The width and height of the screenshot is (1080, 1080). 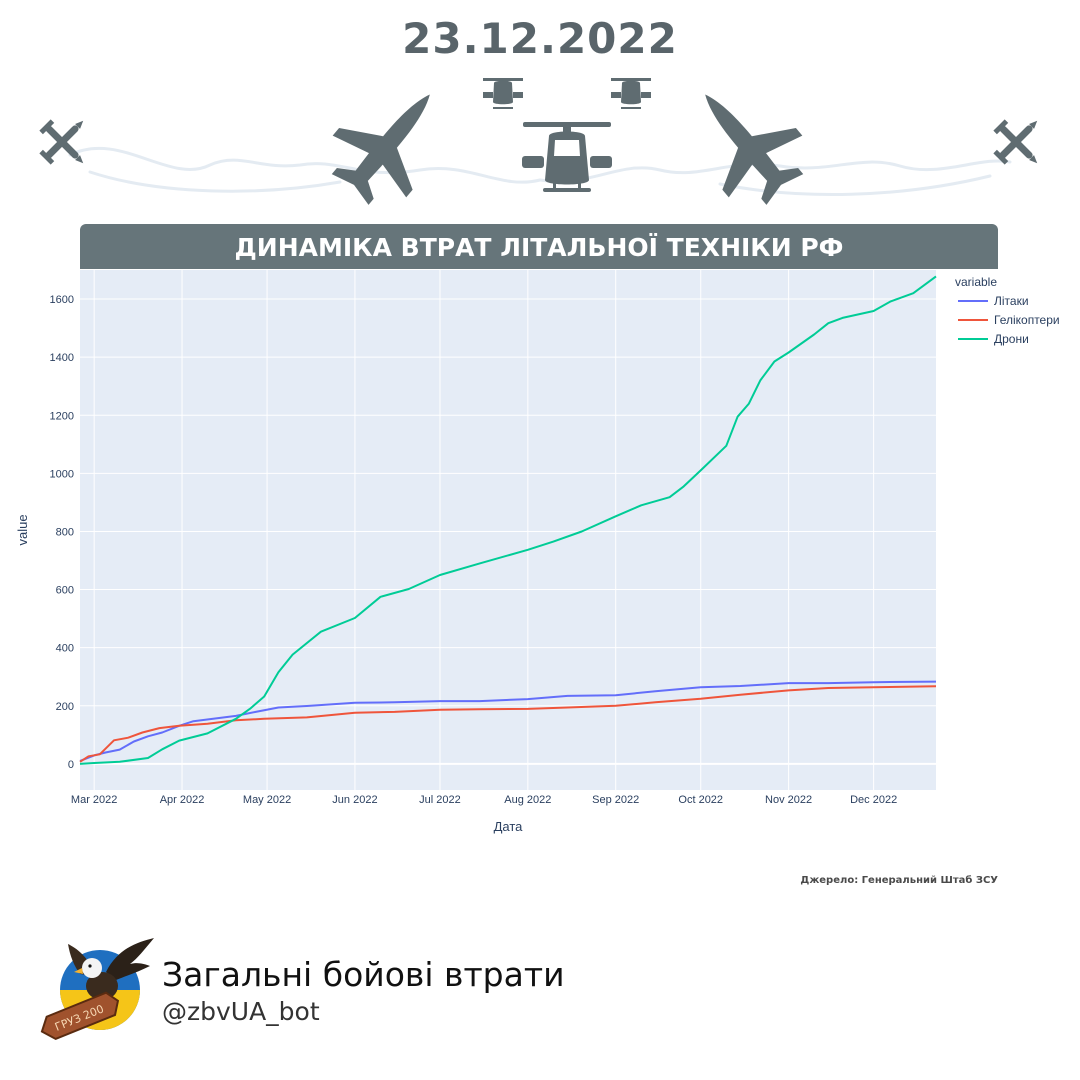 I want to click on y-tick-label: 800, so click(x=65, y=532).